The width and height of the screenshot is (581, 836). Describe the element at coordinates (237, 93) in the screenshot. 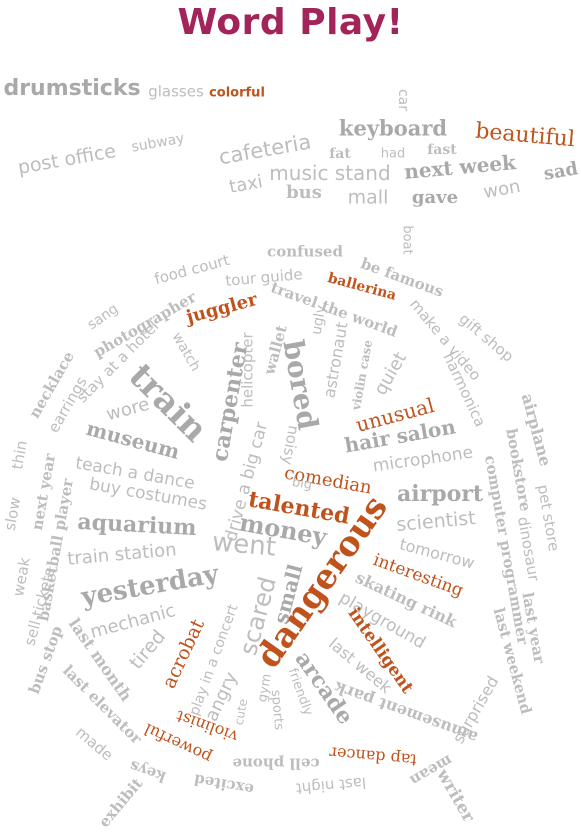

I see `word-colorful: colorful` at that location.